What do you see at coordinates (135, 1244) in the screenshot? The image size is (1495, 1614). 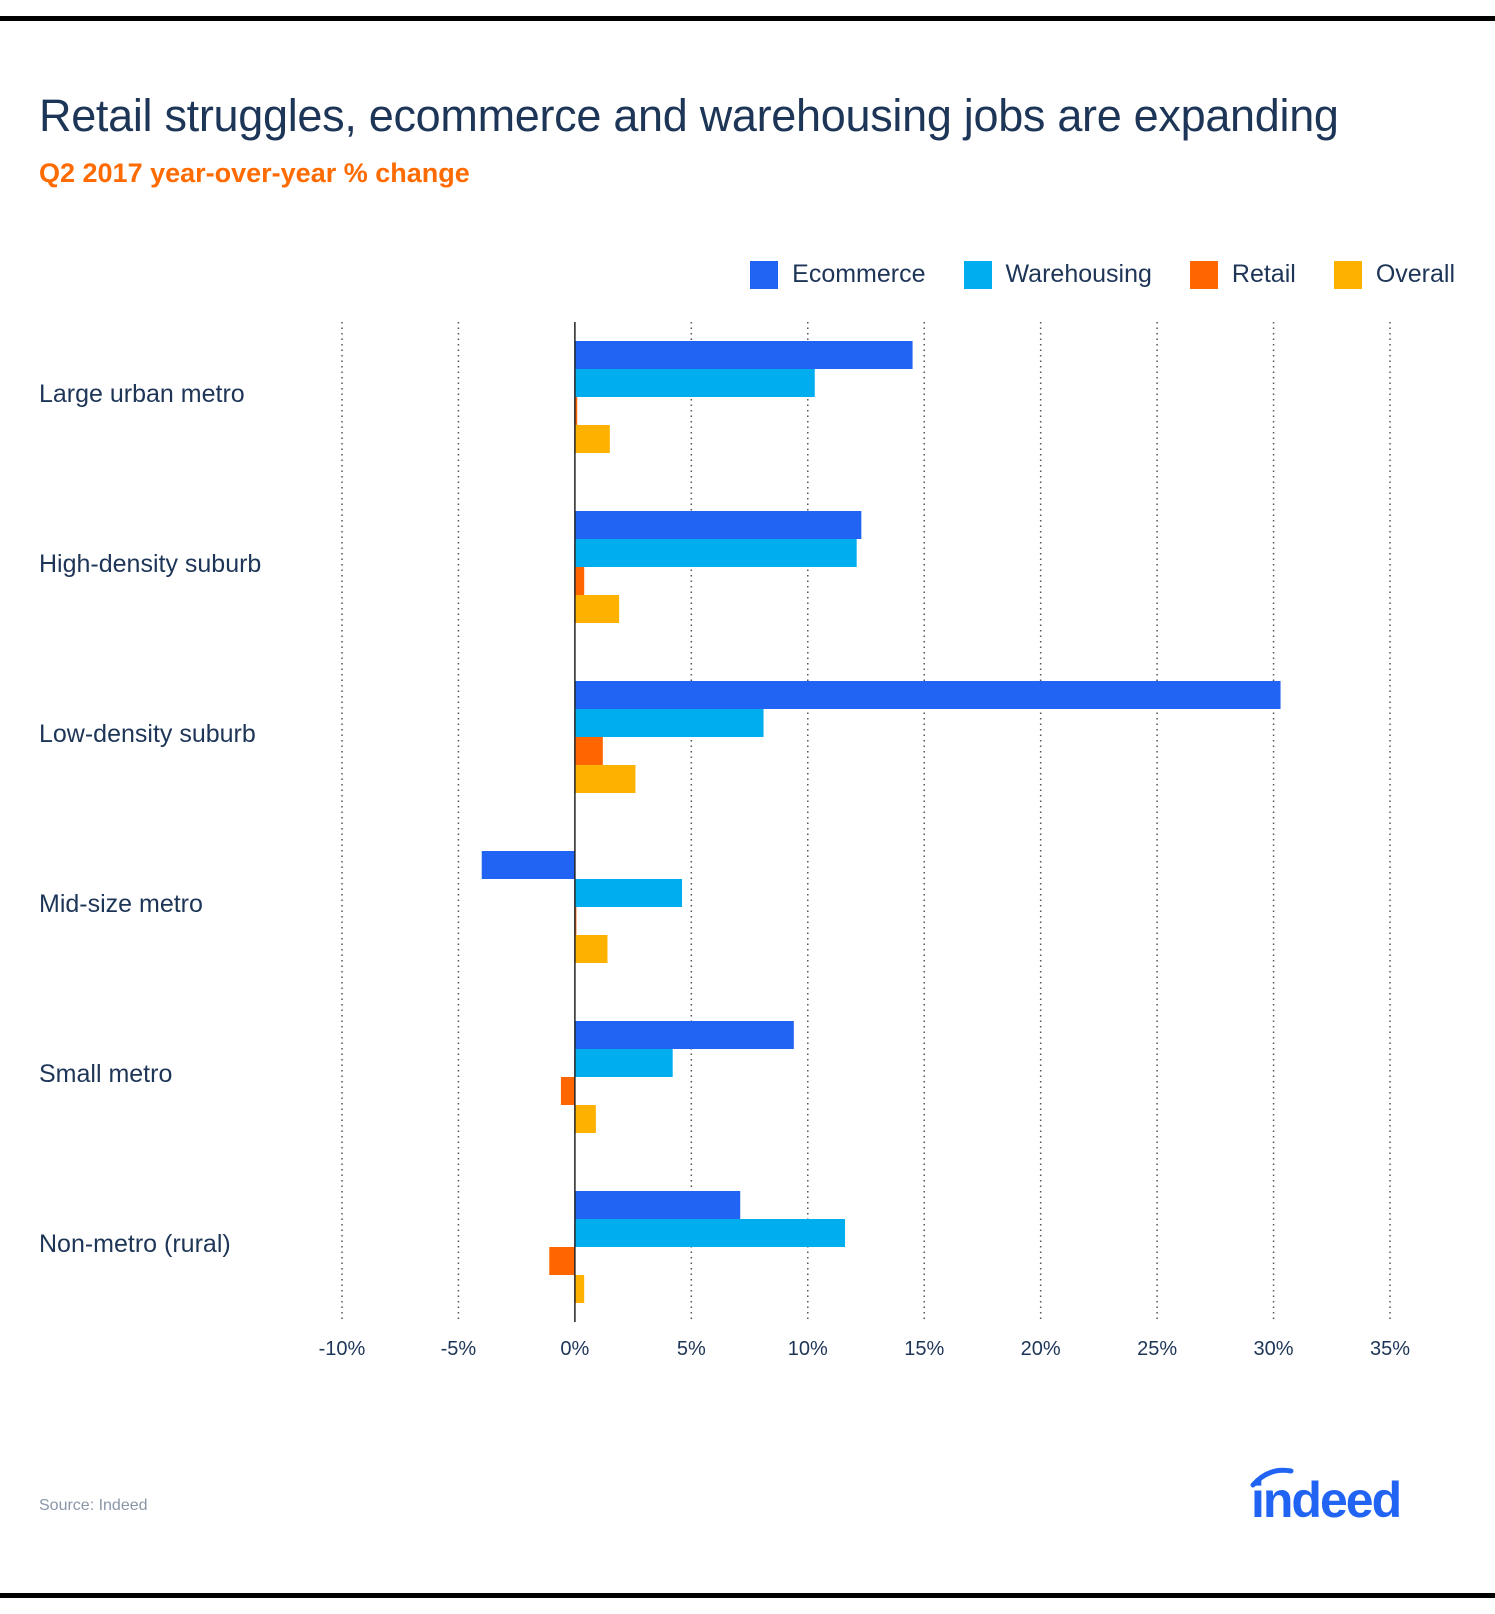 I see `category-label: Non-metro (rural)` at bounding box center [135, 1244].